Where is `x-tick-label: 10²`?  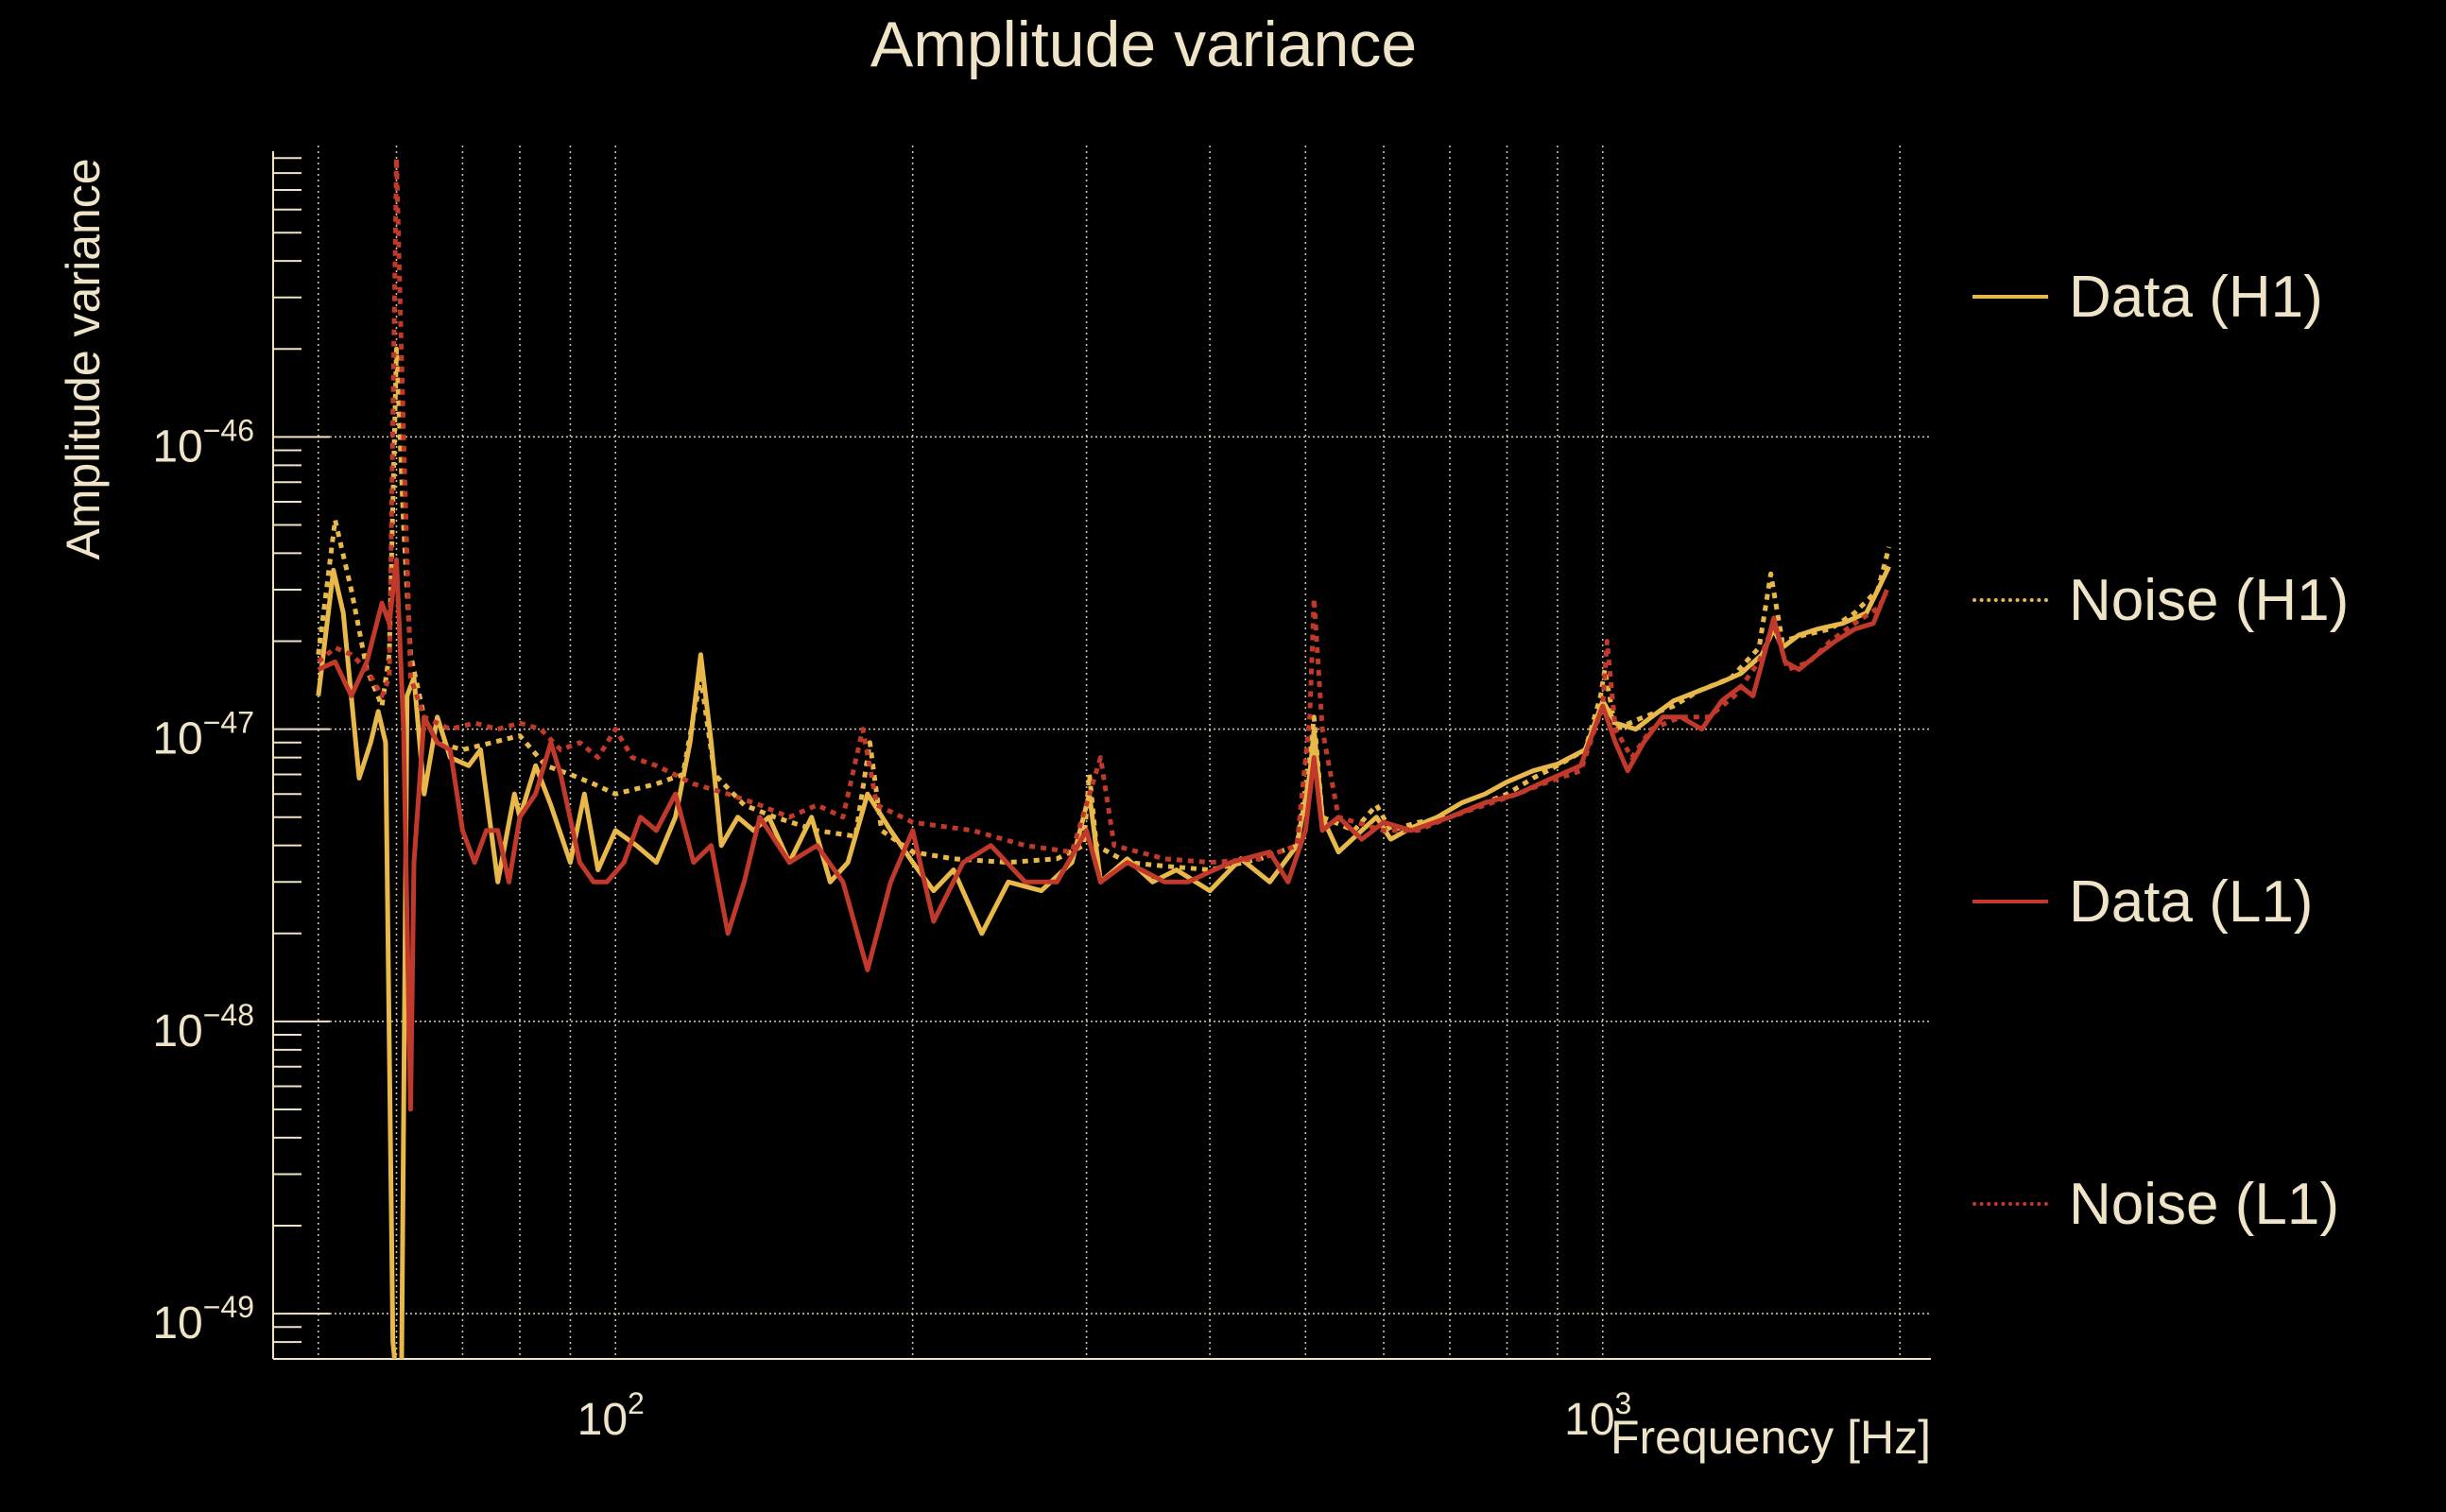
x-tick-label: 10² is located at coordinates (611, 1415).